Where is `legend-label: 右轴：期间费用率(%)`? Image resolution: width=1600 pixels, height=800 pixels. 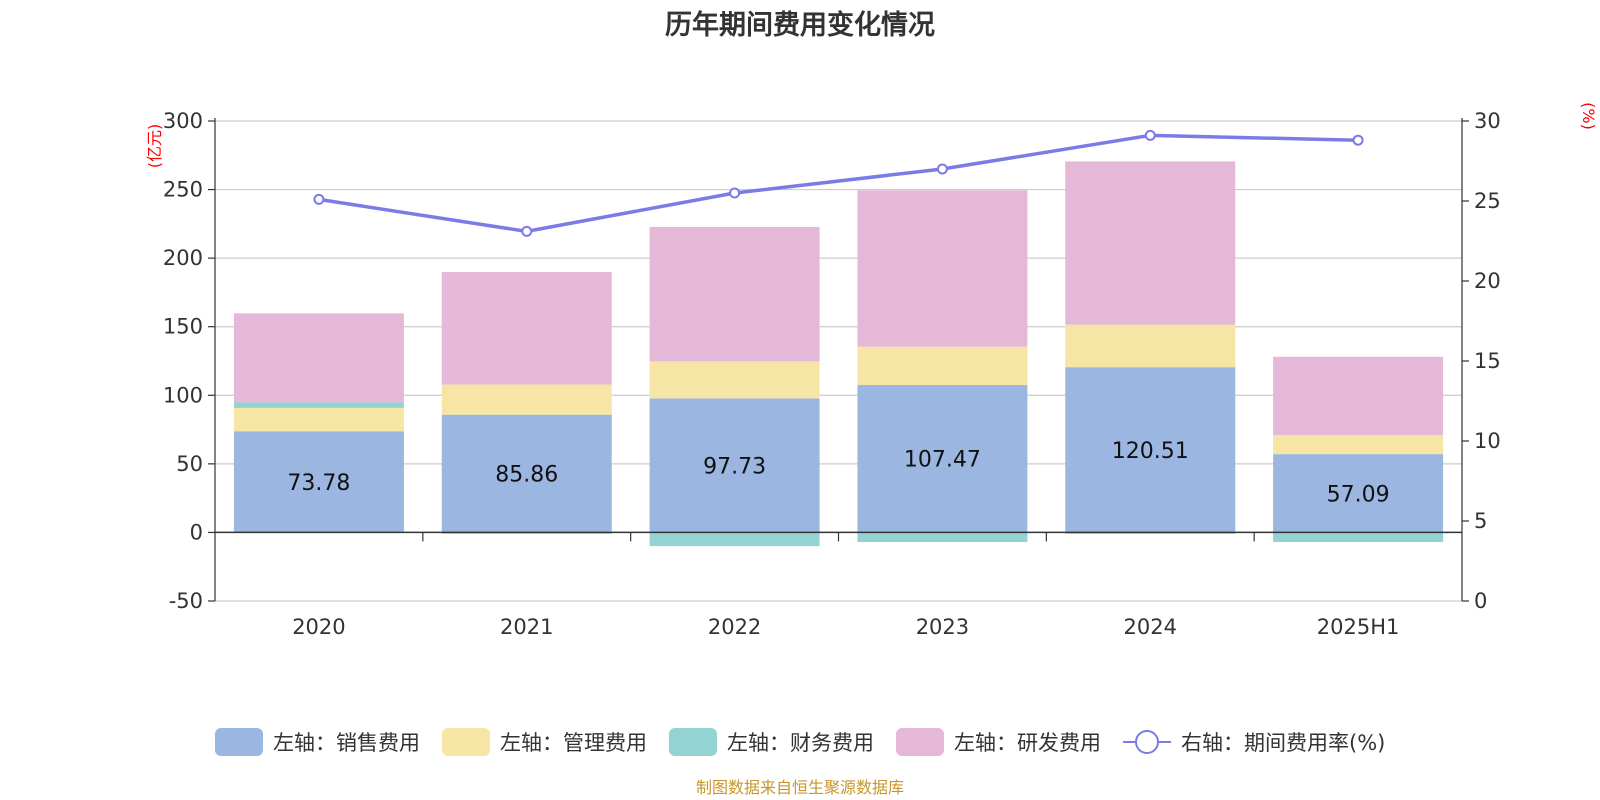
legend-label: 右轴：期间费用率(%) is located at coordinates (1283, 743).